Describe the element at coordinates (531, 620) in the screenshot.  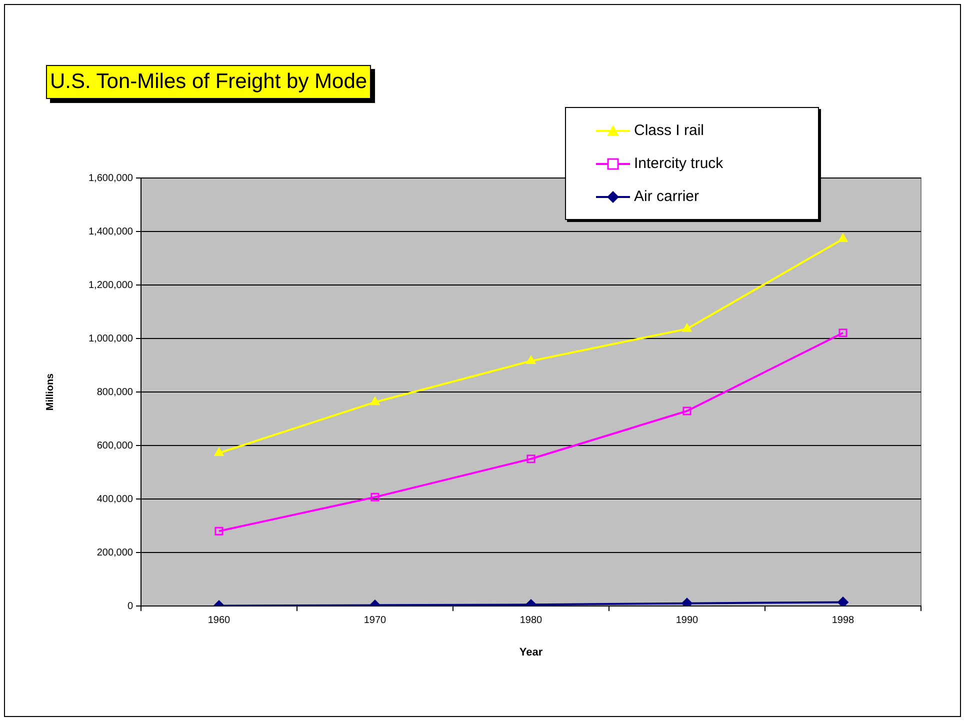
I see `x-tick-label: 1980` at that location.